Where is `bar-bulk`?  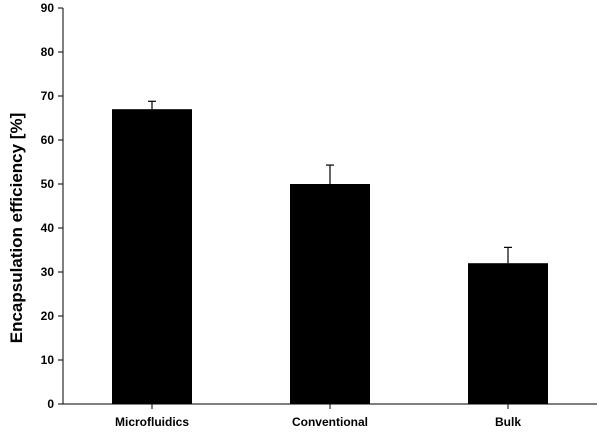 bar-bulk is located at coordinates (508, 333).